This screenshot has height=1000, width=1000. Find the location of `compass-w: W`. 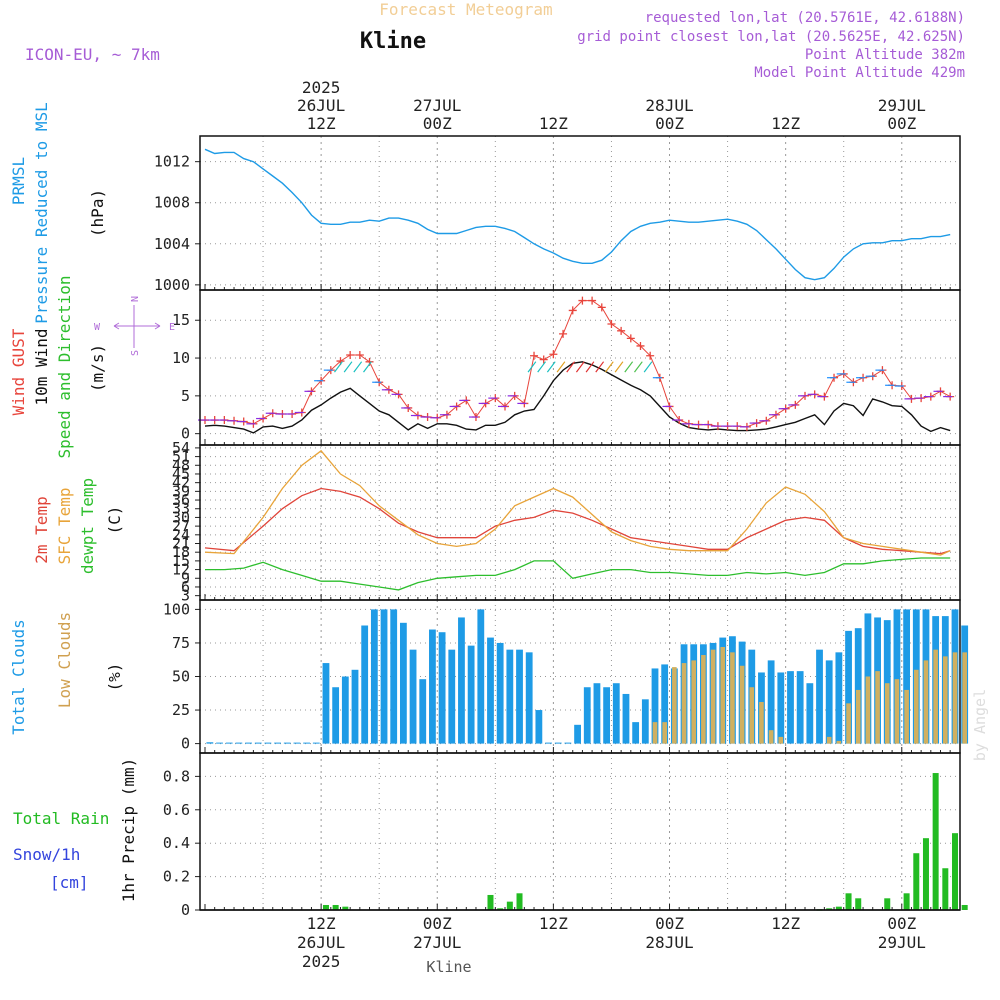

compass-w: W is located at coordinates (97, 327).